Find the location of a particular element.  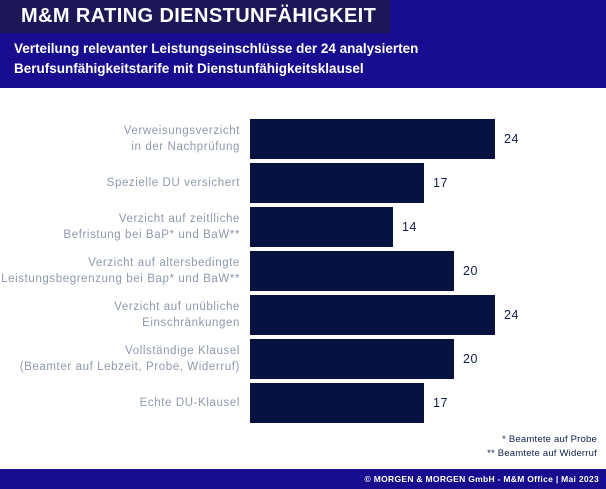

bar-track: 14 is located at coordinates (428, 227).